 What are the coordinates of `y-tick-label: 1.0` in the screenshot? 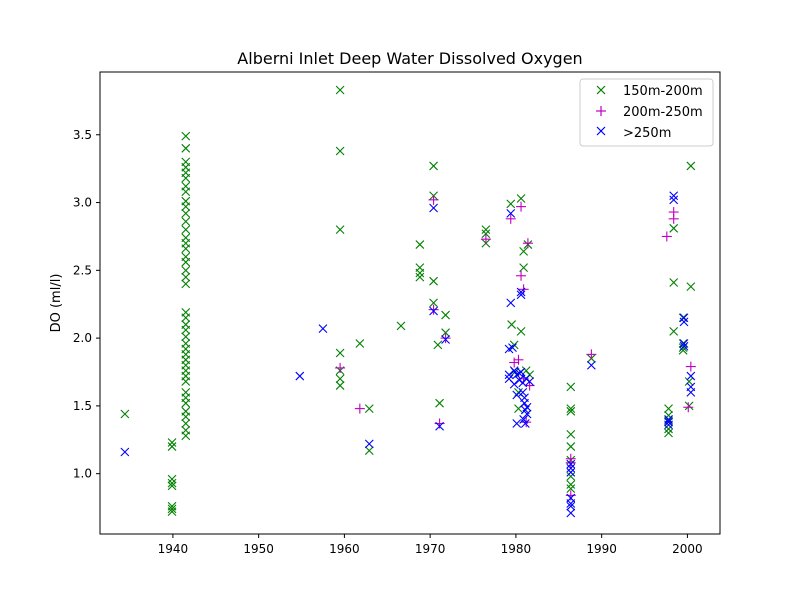 It's located at (82, 474).